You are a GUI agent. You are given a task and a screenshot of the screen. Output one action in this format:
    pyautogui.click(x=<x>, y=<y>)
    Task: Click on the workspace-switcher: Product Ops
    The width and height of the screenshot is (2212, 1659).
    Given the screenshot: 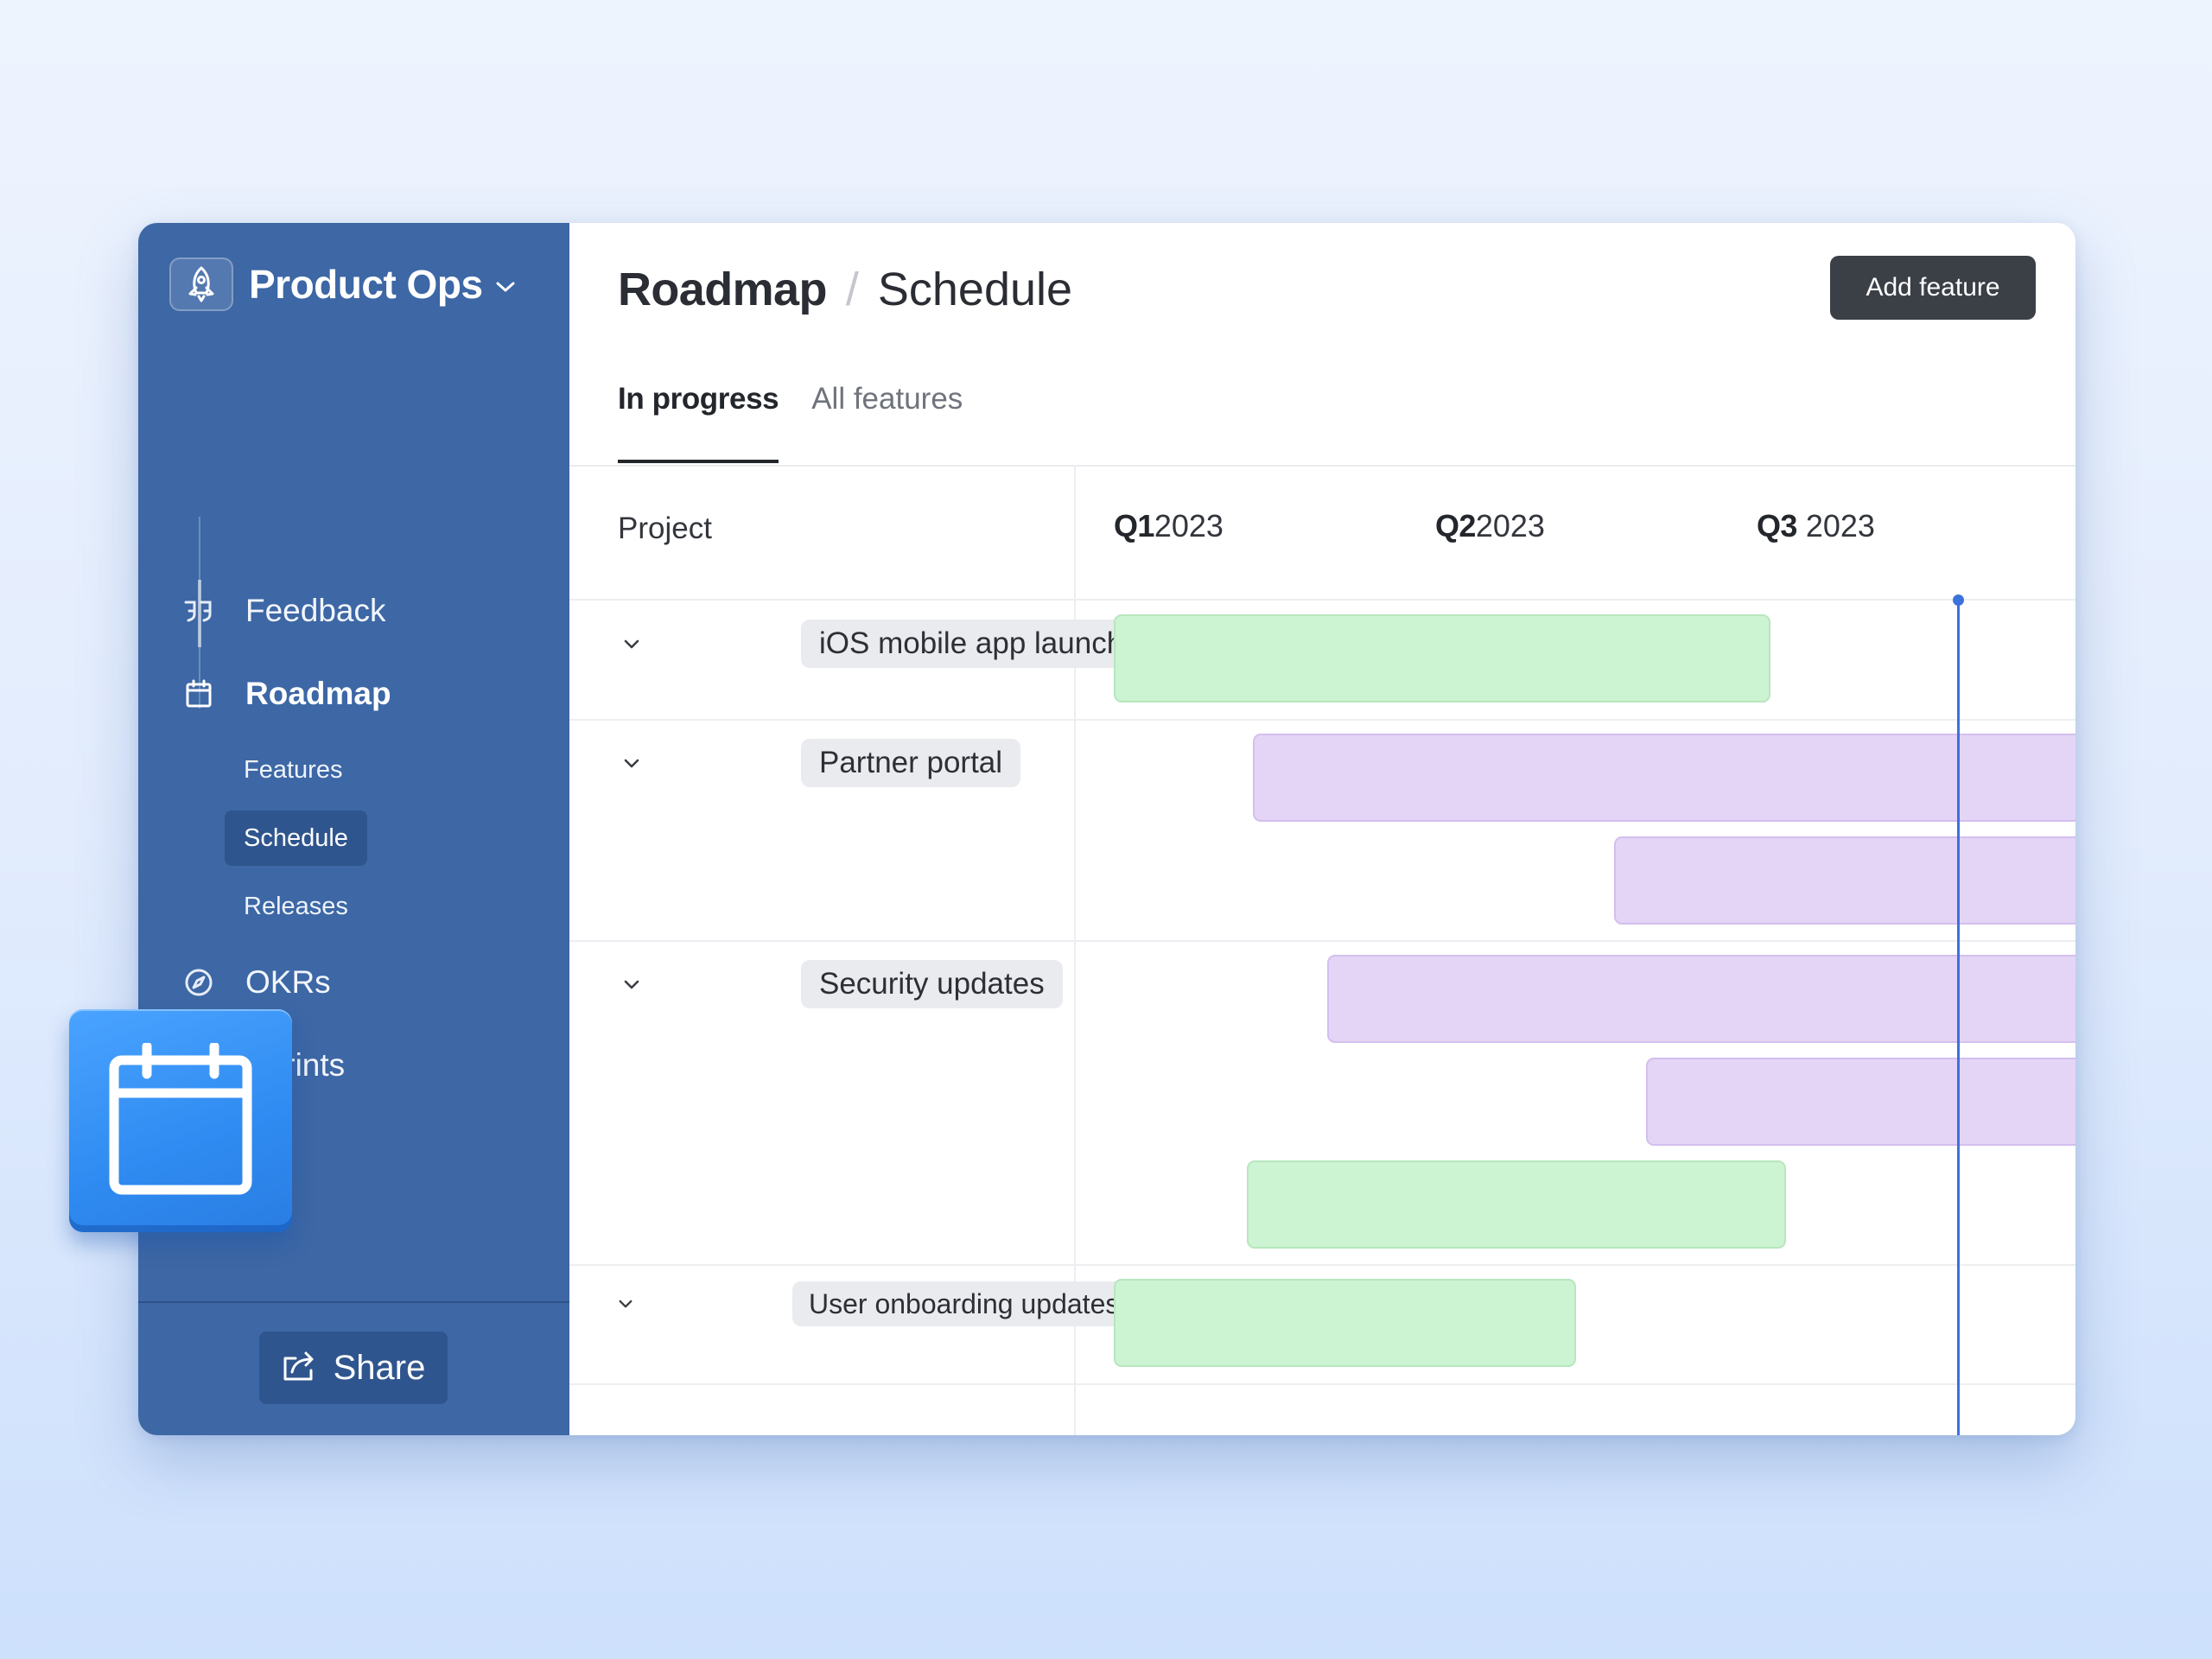 What is the action you would take?
    pyautogui.click(x=342, y=284)
    